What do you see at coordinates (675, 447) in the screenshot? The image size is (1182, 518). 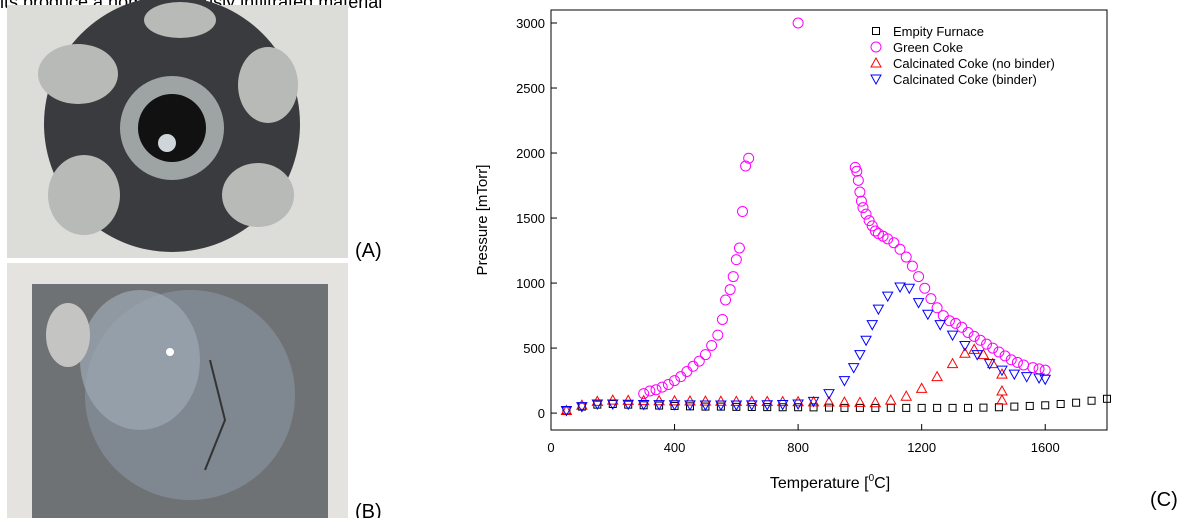 I see `x-tick-label: 400` at bounding box center [675, 447].